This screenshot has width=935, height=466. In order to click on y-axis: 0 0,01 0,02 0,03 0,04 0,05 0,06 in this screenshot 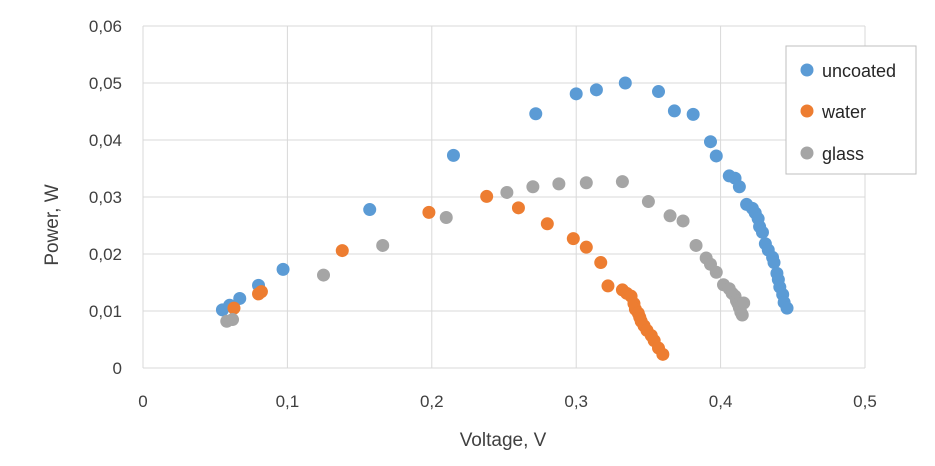, I will do `click(105, 197)`.